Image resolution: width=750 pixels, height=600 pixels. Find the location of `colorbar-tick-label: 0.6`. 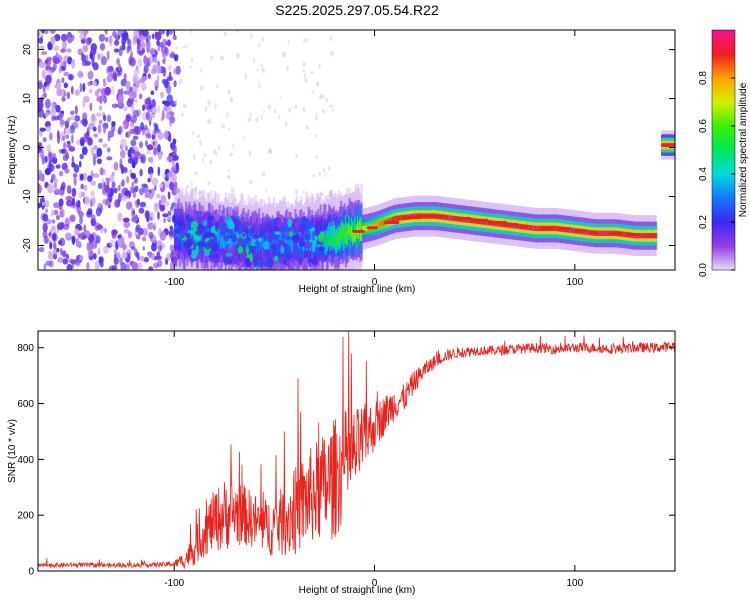

colorbar-tick-label: 0.6 is located at coordinates (703, 126).